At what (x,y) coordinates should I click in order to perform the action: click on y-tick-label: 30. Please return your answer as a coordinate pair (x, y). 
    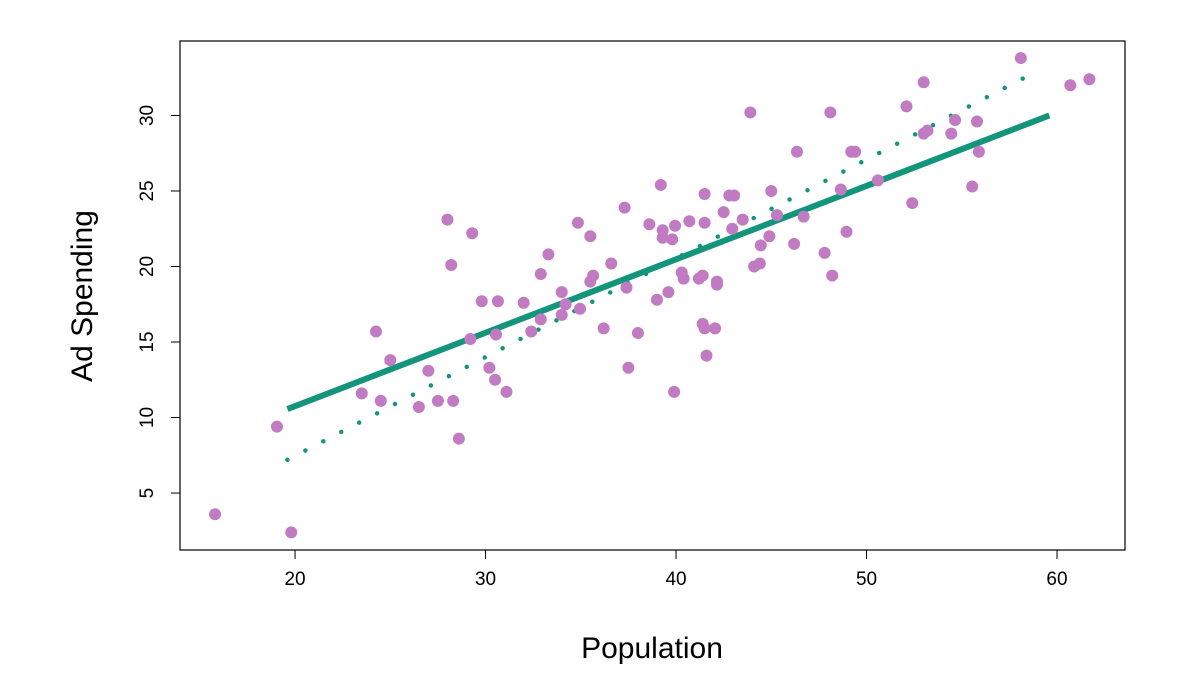
    Looking at the image, I should click on (147, 115).